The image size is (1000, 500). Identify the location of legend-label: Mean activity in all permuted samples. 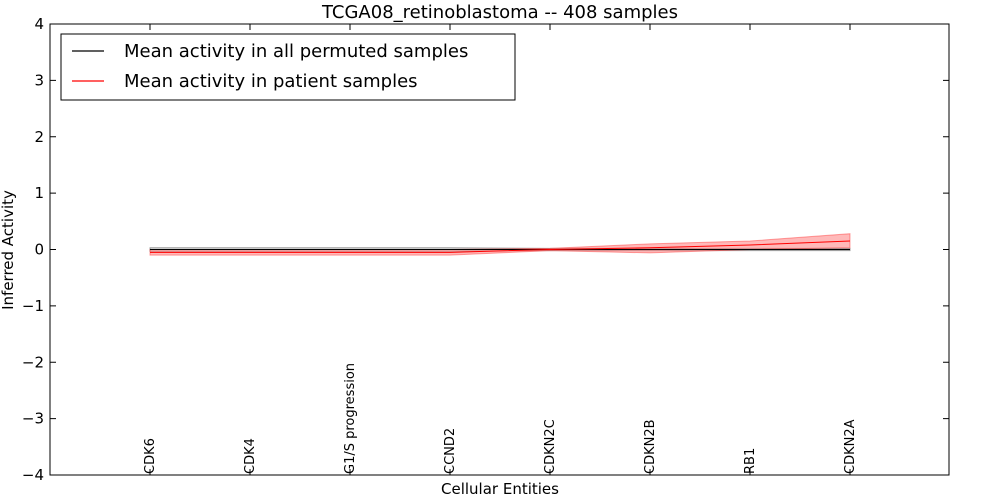
(296, 51).